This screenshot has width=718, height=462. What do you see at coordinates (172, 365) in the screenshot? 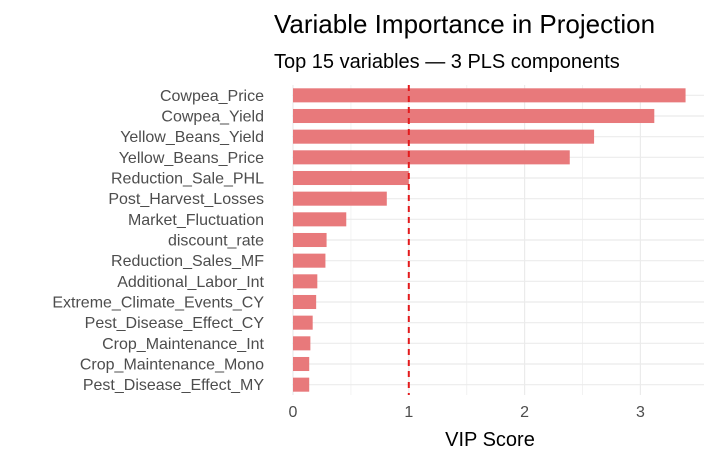
I see `y-tick-label: Crop_Maintenance_Mono` at bounding box center [172, 365].